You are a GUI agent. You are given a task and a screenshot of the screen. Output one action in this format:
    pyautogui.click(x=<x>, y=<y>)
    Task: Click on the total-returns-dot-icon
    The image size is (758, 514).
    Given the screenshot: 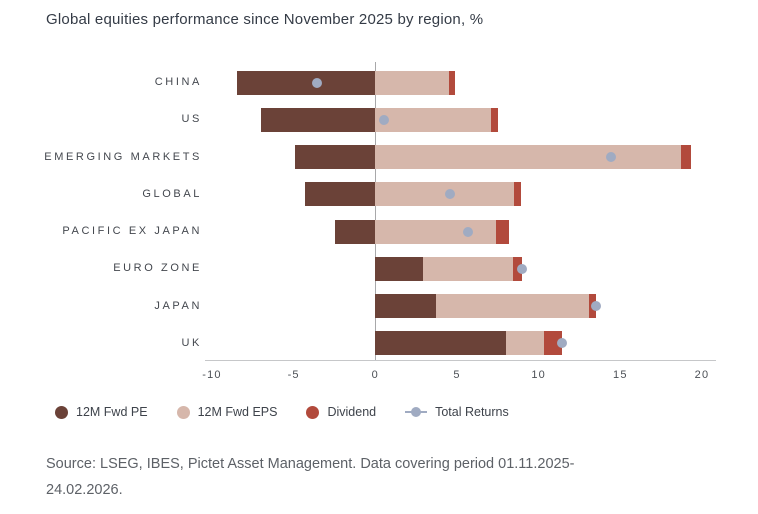 What is the action you would take?
    pyautogui.click(x=416, y=412)
    